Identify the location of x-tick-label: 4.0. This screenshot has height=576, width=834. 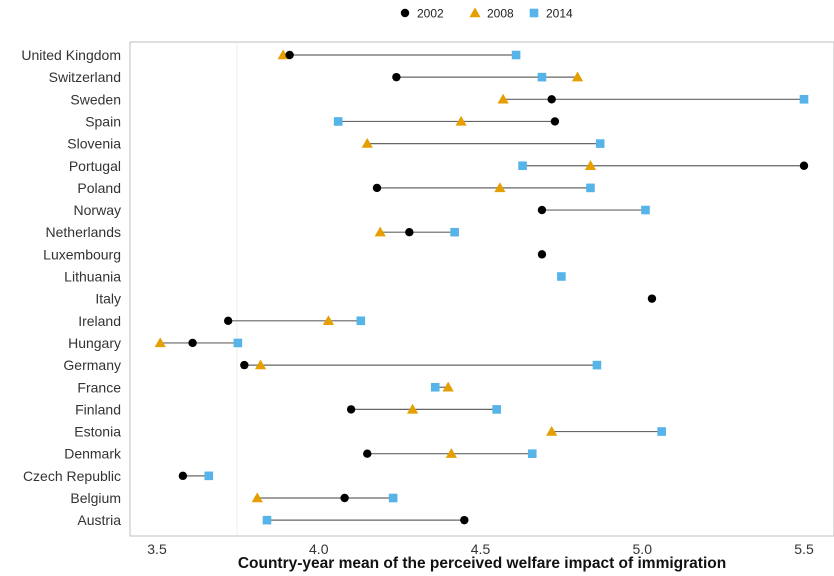
(319, 549).